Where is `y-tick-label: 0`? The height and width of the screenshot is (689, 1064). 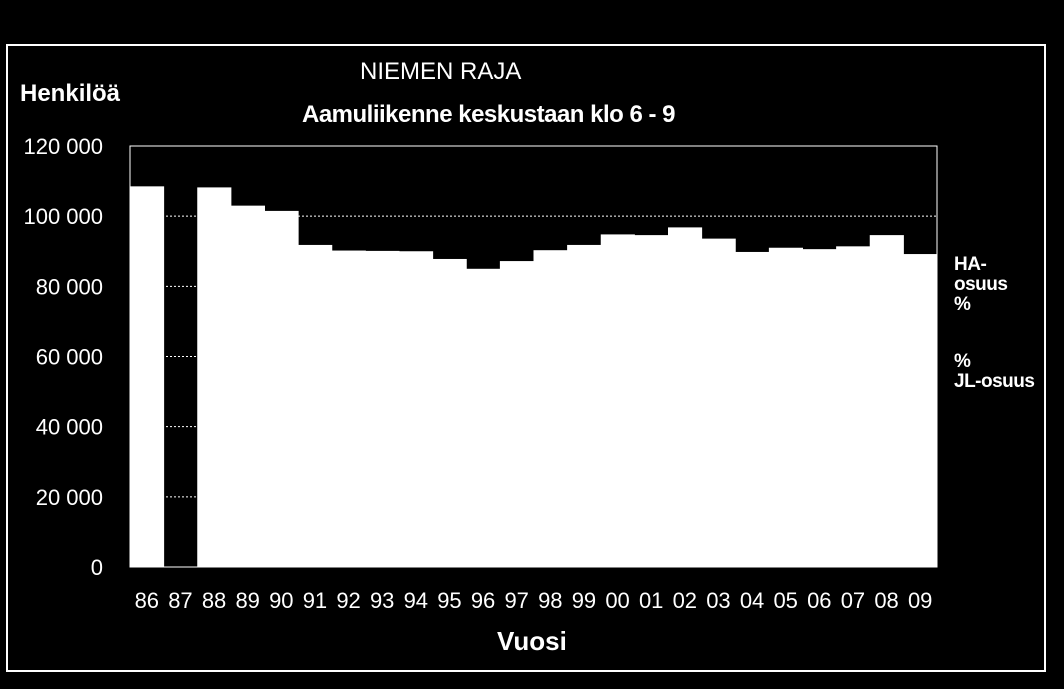 y-tick-label: 0 is located at coordinates (97, 567).